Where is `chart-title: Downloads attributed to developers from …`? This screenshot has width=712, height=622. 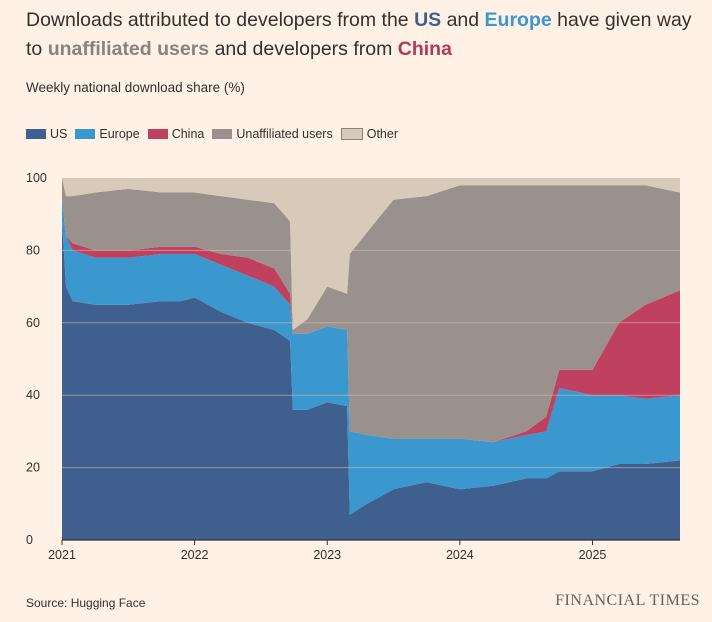
chart-title: Downloads attributed to developers from … is located at coordinates (361, 35).